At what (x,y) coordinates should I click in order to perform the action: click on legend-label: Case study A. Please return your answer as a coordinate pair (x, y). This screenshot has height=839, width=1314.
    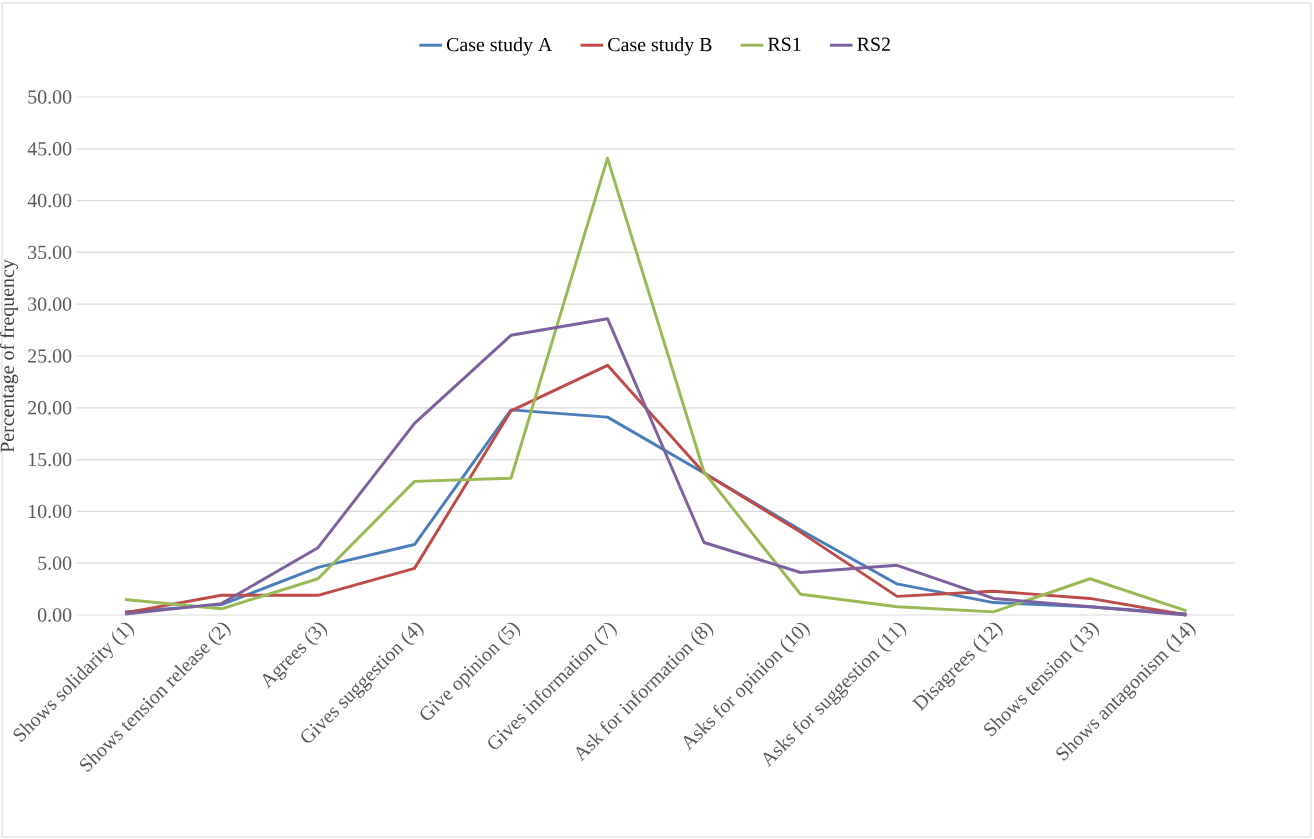
    Looking at the image, I should click on (499, 46).